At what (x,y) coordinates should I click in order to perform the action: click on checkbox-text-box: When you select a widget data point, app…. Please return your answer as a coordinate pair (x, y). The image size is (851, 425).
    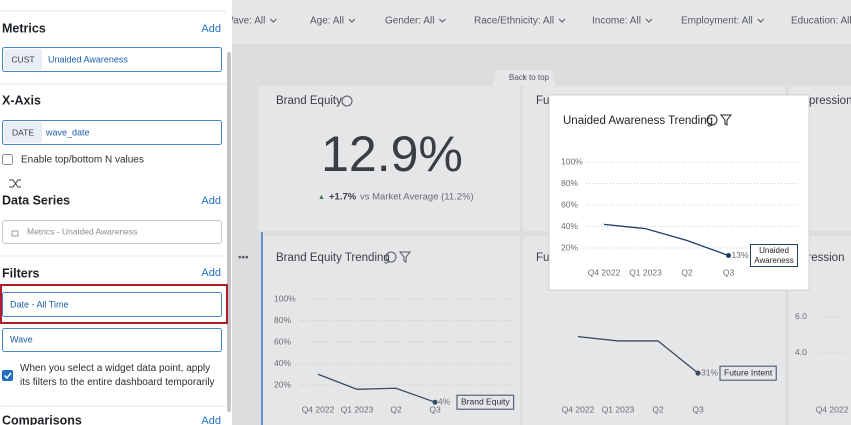
    Looking at the image, I should click on (117, 375).